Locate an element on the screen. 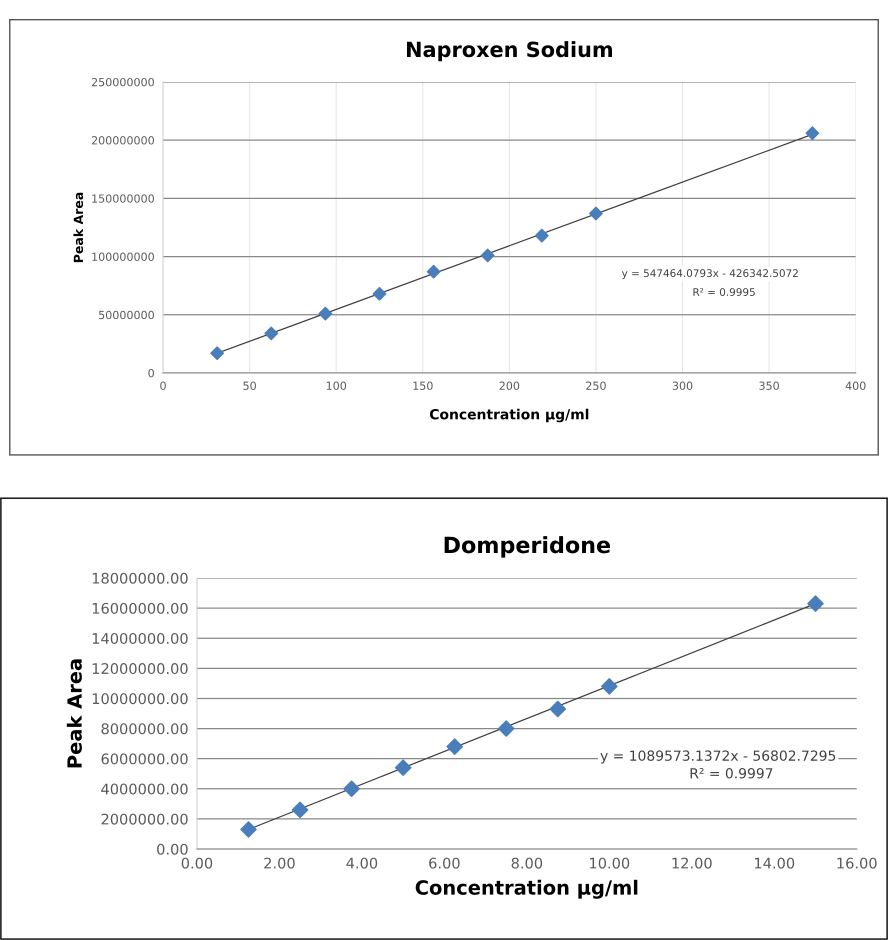 The image size is (888, 940). y-tick-label: 250000000 is located at coordinates (123, 82).